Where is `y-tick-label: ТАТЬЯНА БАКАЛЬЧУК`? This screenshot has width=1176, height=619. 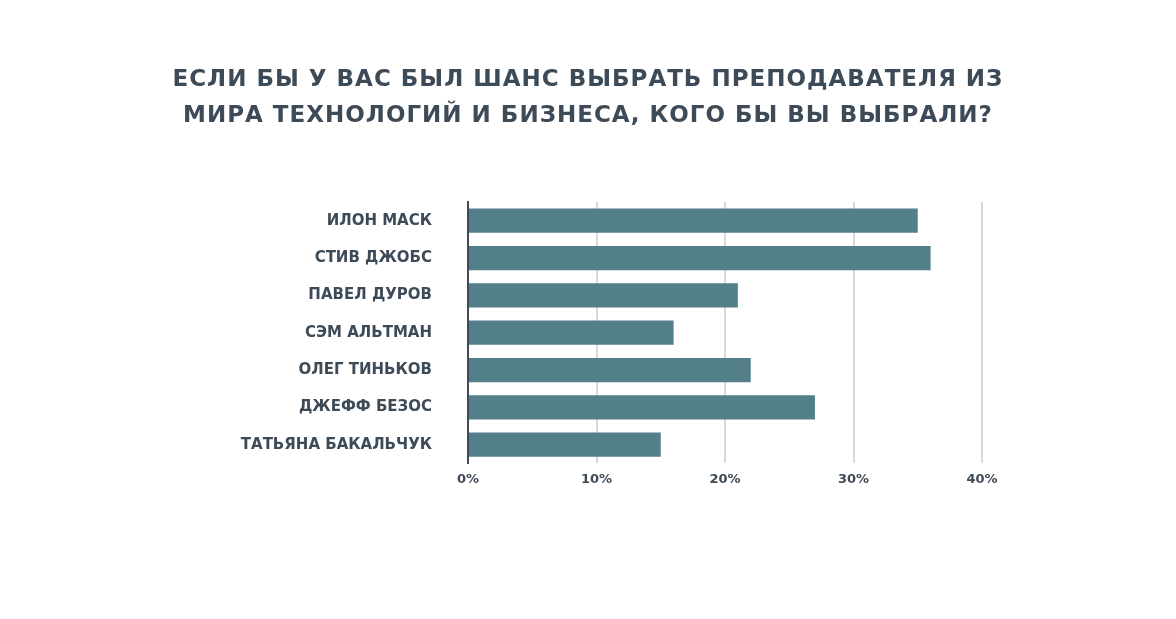 y-tick-label: ТАТЬЯНА БАКАЛЬЧУК is located at coordinates (336, 443).